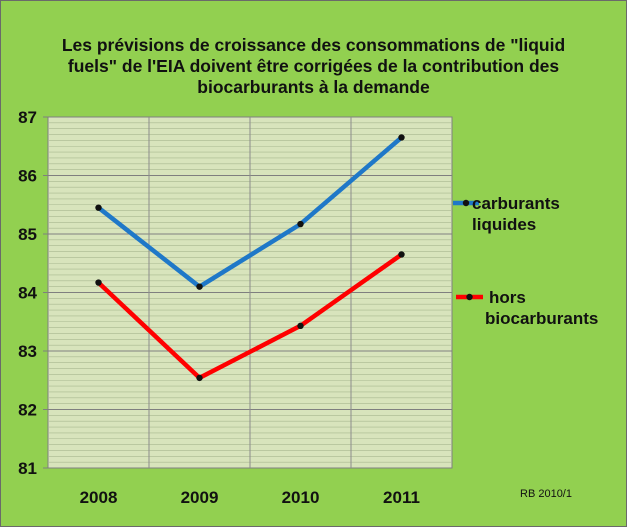  What do you see at coordinates (301, 497) in the screenshot?
I see `x-tick-label: 2010` at bounding box center [301, 497].